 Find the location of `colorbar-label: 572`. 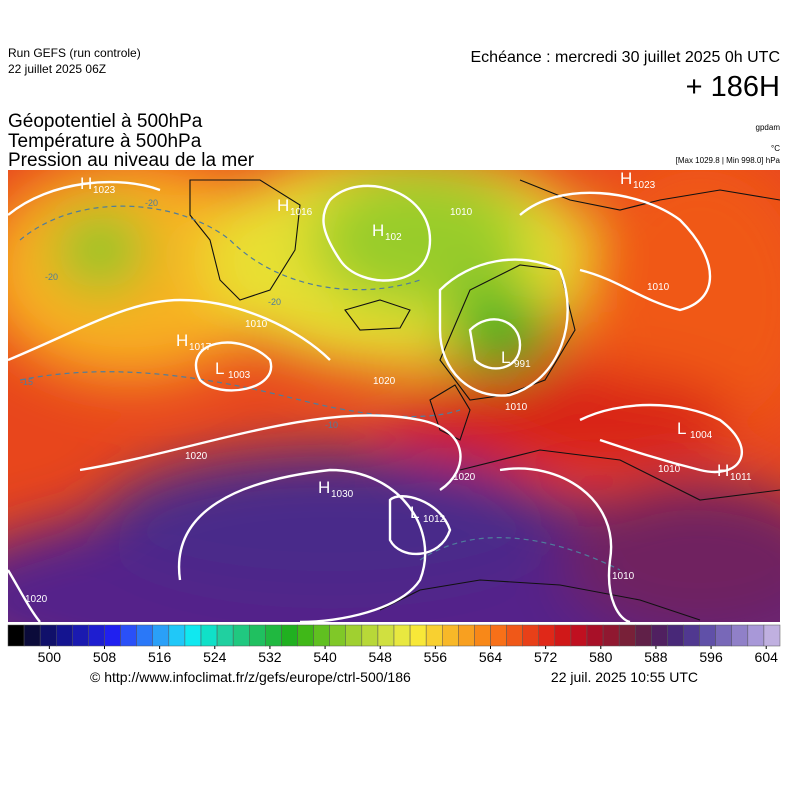

colorbar-label: 572 is located at coordinates (546, 657).